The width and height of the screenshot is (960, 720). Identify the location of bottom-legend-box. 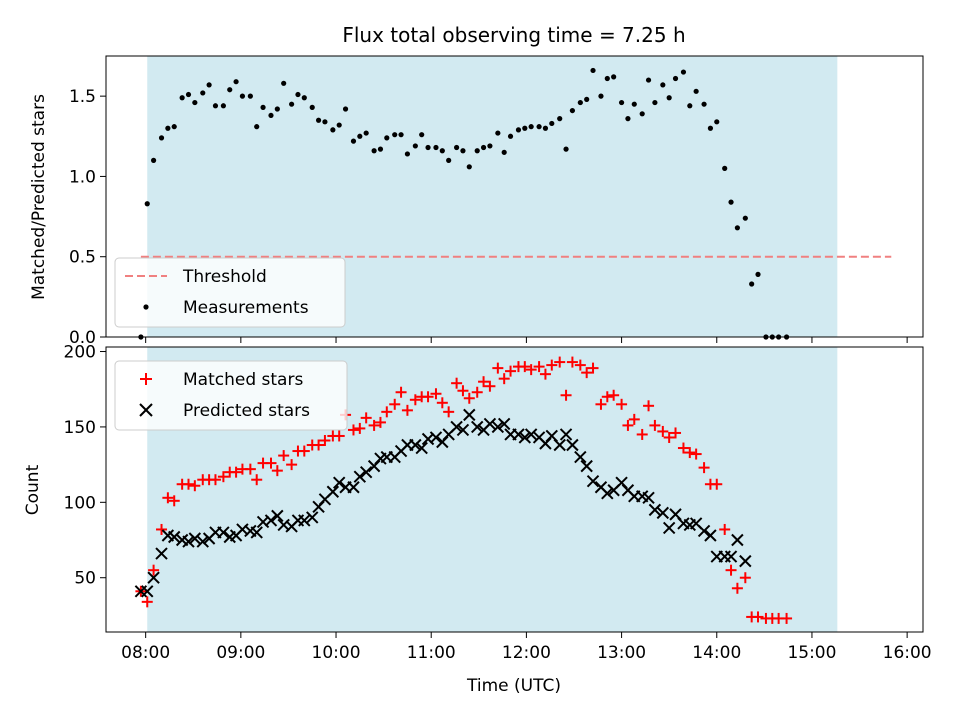
(231, 395).